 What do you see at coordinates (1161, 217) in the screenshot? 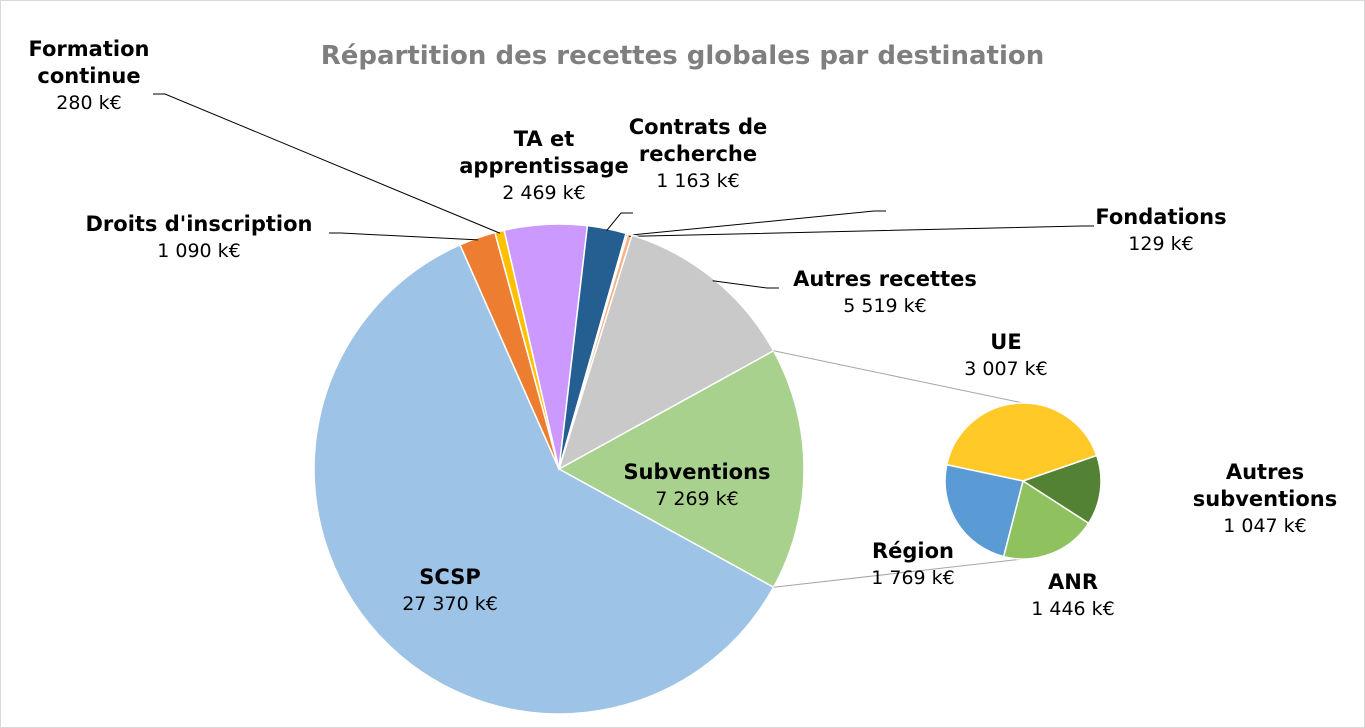
I see `category-name: Fondations` at bounding box center [1161, 217].